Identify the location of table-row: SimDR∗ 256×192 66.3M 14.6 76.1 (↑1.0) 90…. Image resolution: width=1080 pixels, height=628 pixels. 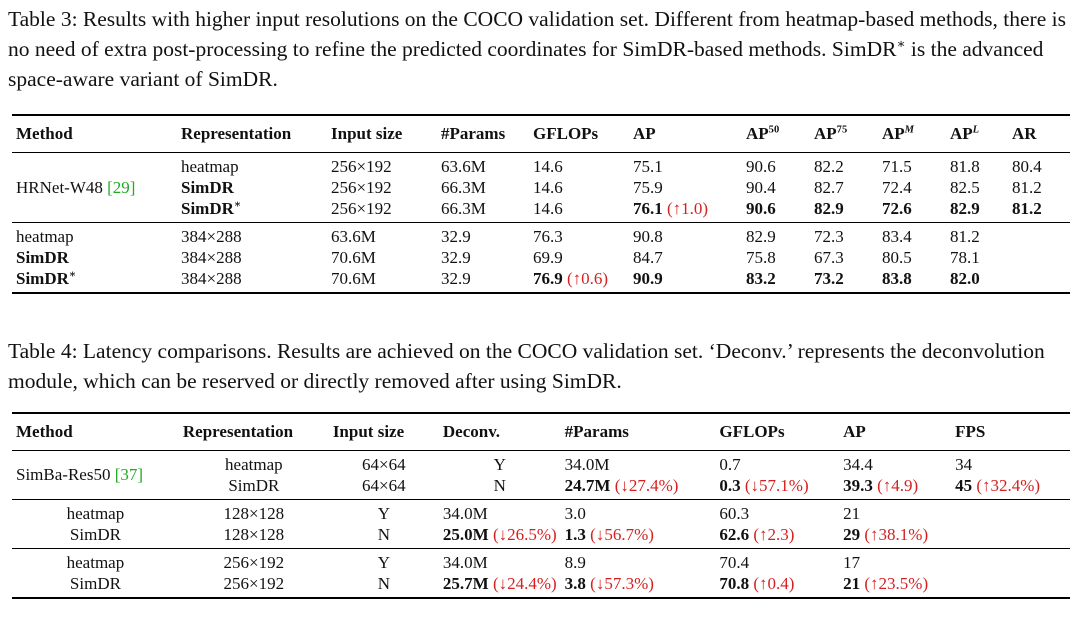
(611, 208).